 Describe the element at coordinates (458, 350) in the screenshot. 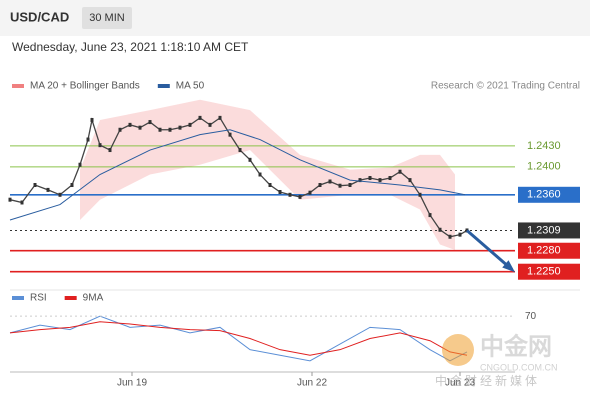

I see `watermark-logo` at that location.